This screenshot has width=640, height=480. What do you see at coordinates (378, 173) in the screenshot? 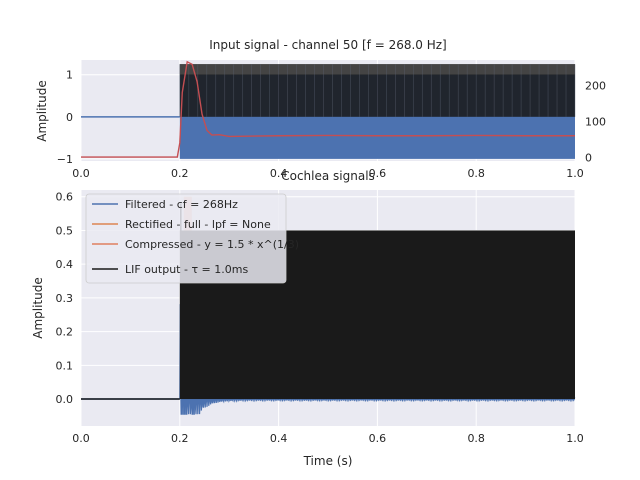
I see `input-signal-x-tick-label: 0.6` at bounding box center [378, 173].